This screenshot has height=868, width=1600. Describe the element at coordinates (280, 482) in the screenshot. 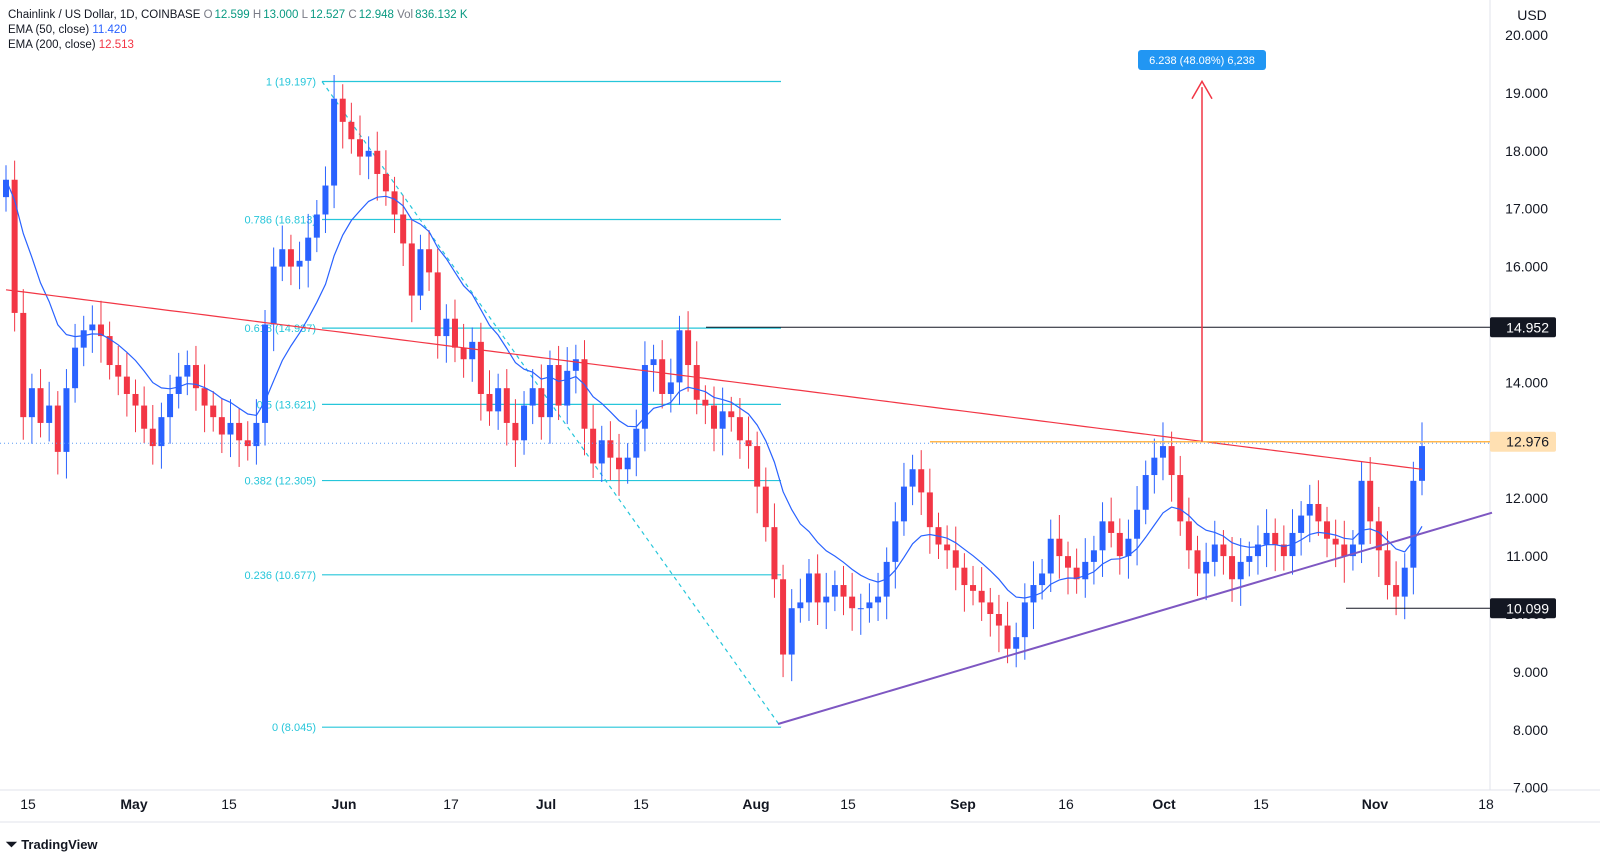

I see `fib-level-label: 0.382 (12.305)` at that location.